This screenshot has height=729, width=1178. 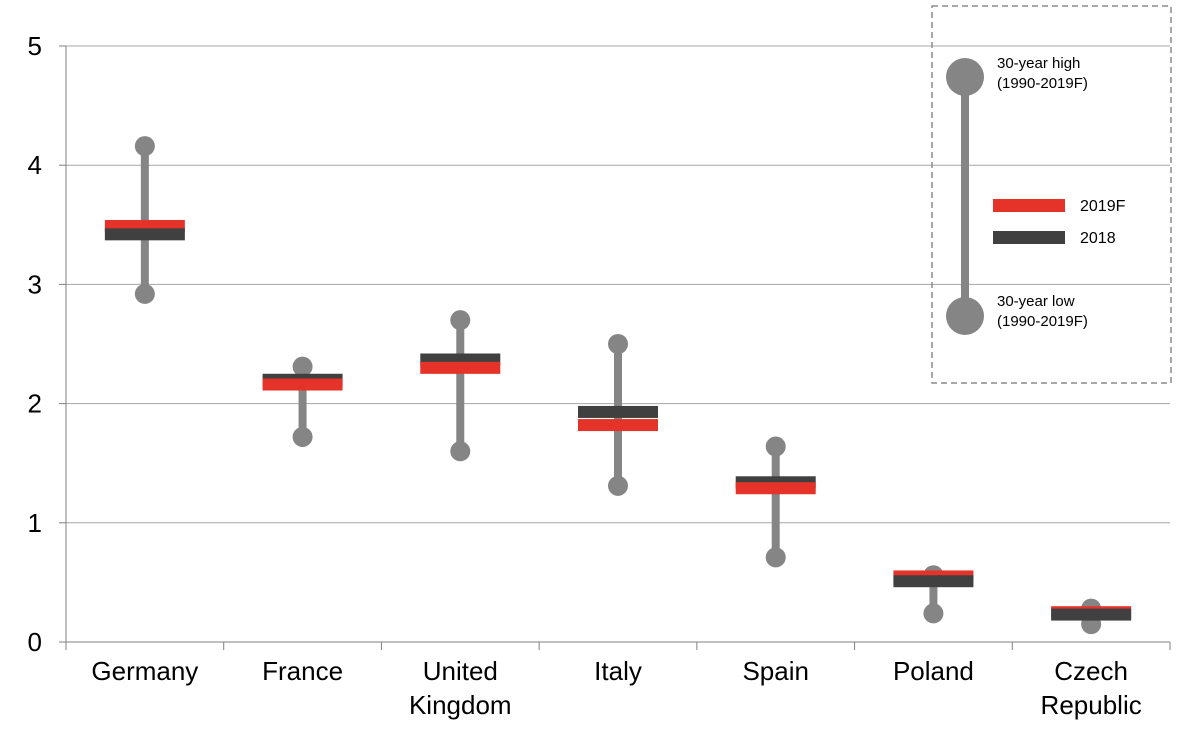 I want to click on legend-low-label-line1: 30-year low, so click(x=1036, y=301).